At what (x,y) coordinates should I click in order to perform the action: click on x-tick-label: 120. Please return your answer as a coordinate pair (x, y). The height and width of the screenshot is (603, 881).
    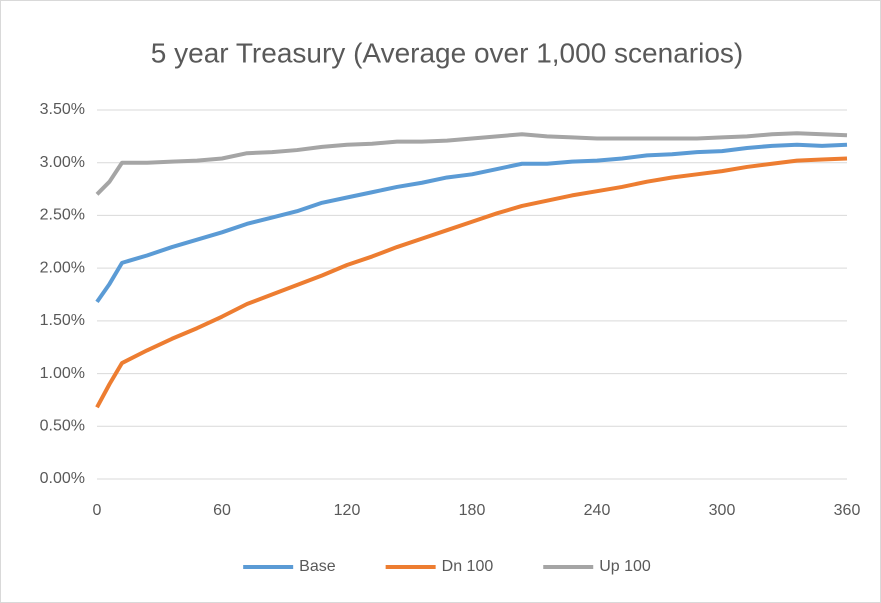
    Looking at the image, I should click on (347, 510).